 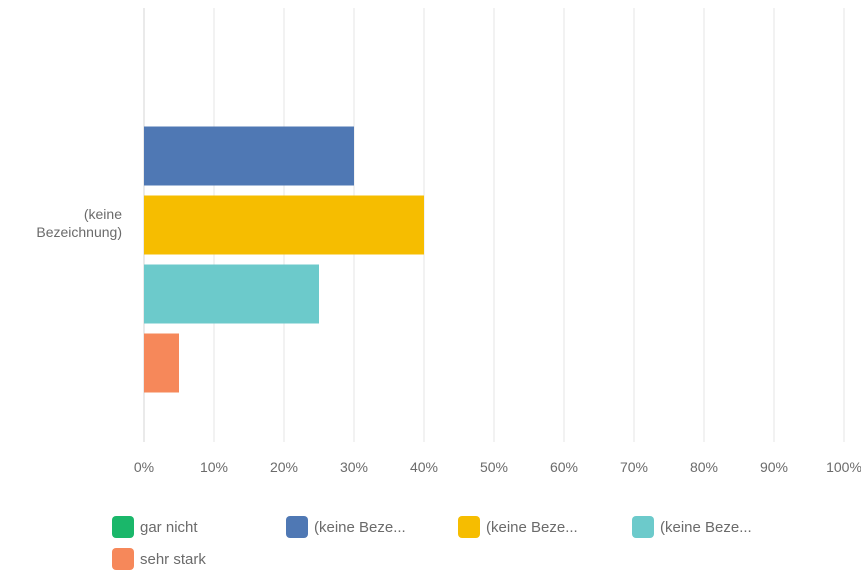 I want to click on category-label-line-2: Bezeichnung), so click(x=79, y=232).